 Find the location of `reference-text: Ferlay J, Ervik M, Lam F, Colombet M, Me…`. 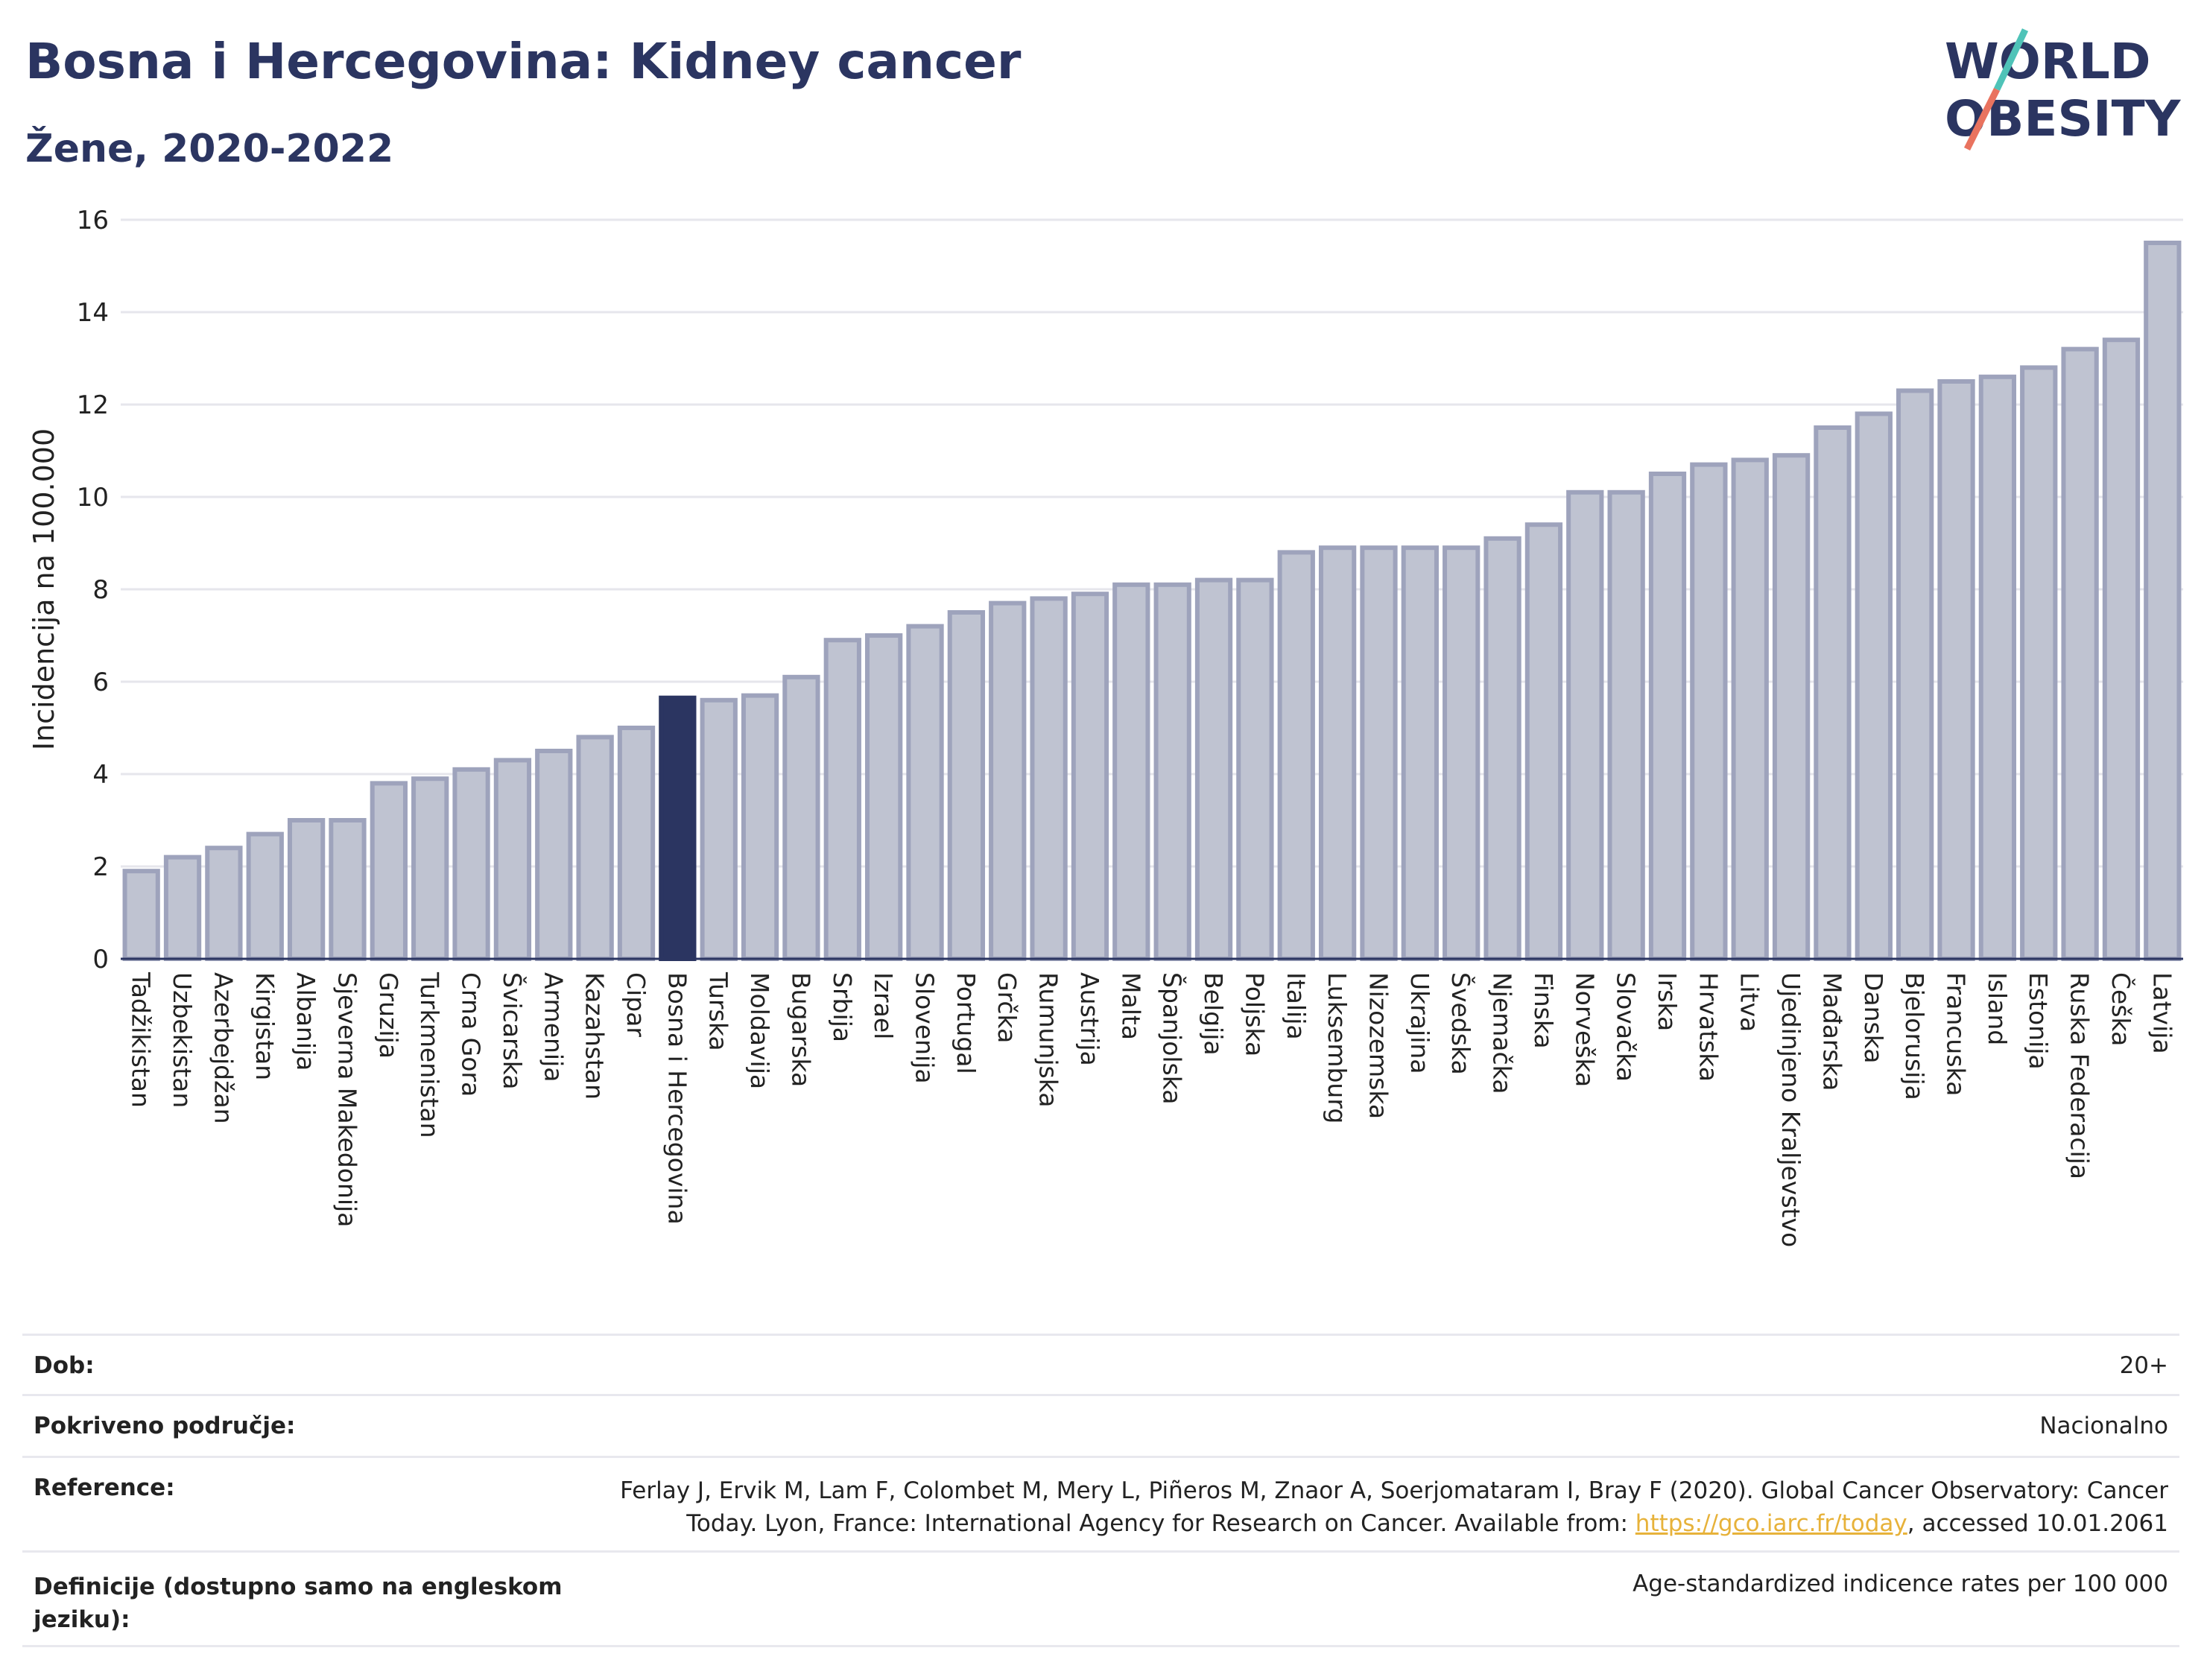

reference-text: Ferlay J, Ervik M, Lam F, Colombet M, Me… is located at coordinates (1394, 1507).